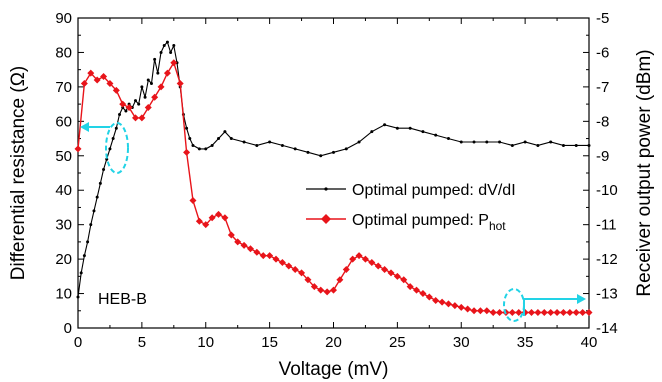 This screenshot has height=382, width=662. I want to click on left-axis-indicator-ellipse, so click(117, 148).